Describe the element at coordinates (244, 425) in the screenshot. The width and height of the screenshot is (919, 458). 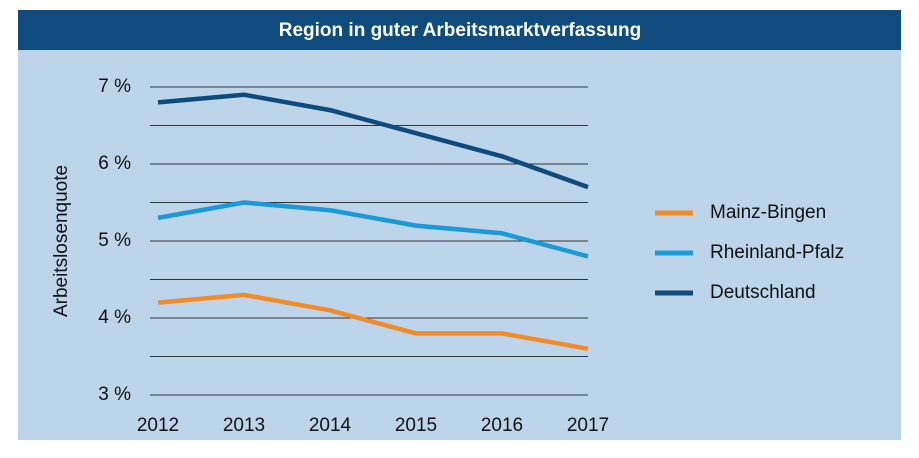
I see `x-tick-label: 2013` at that location.